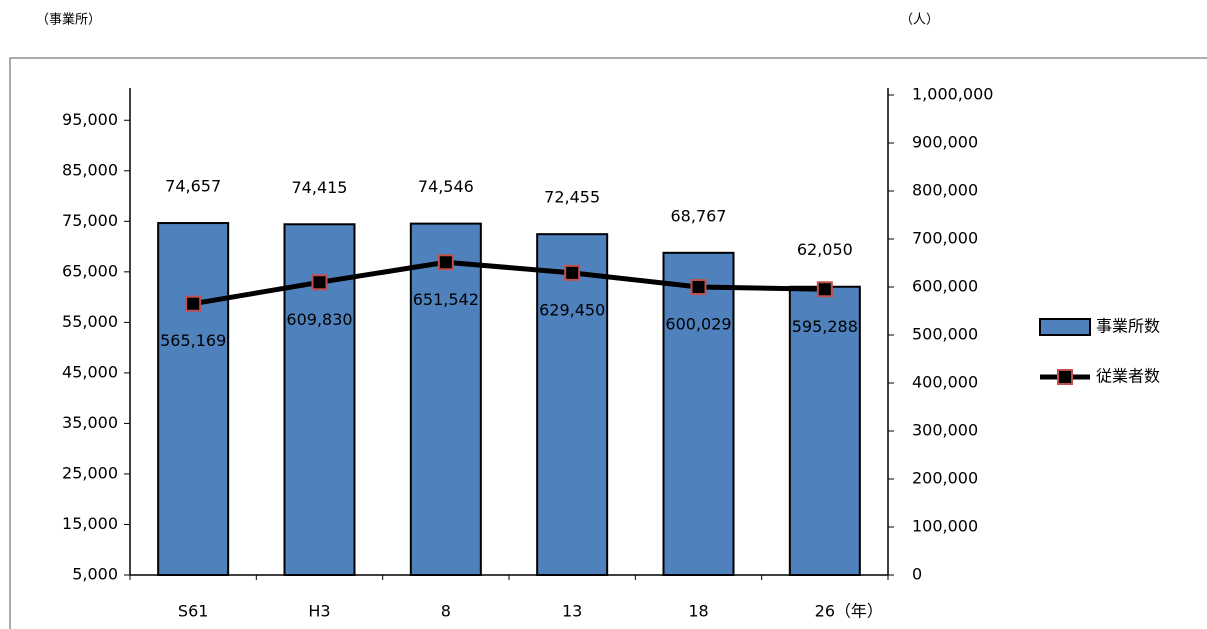  What do you see at coordinates (319, 319) in the screenshot?
I see `line-label: 609,830` at bounding box center [319, 319].